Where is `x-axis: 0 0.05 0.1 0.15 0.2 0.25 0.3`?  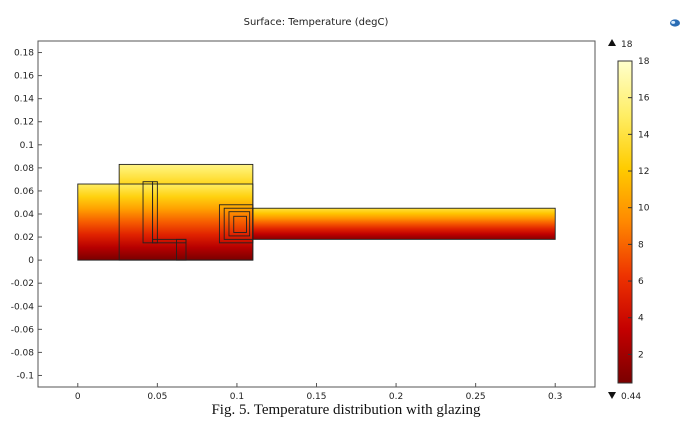
x-axis: 0 0.05 0.1 0.15 0.2 0.25 0.3 is located at coordinates (318, 391).